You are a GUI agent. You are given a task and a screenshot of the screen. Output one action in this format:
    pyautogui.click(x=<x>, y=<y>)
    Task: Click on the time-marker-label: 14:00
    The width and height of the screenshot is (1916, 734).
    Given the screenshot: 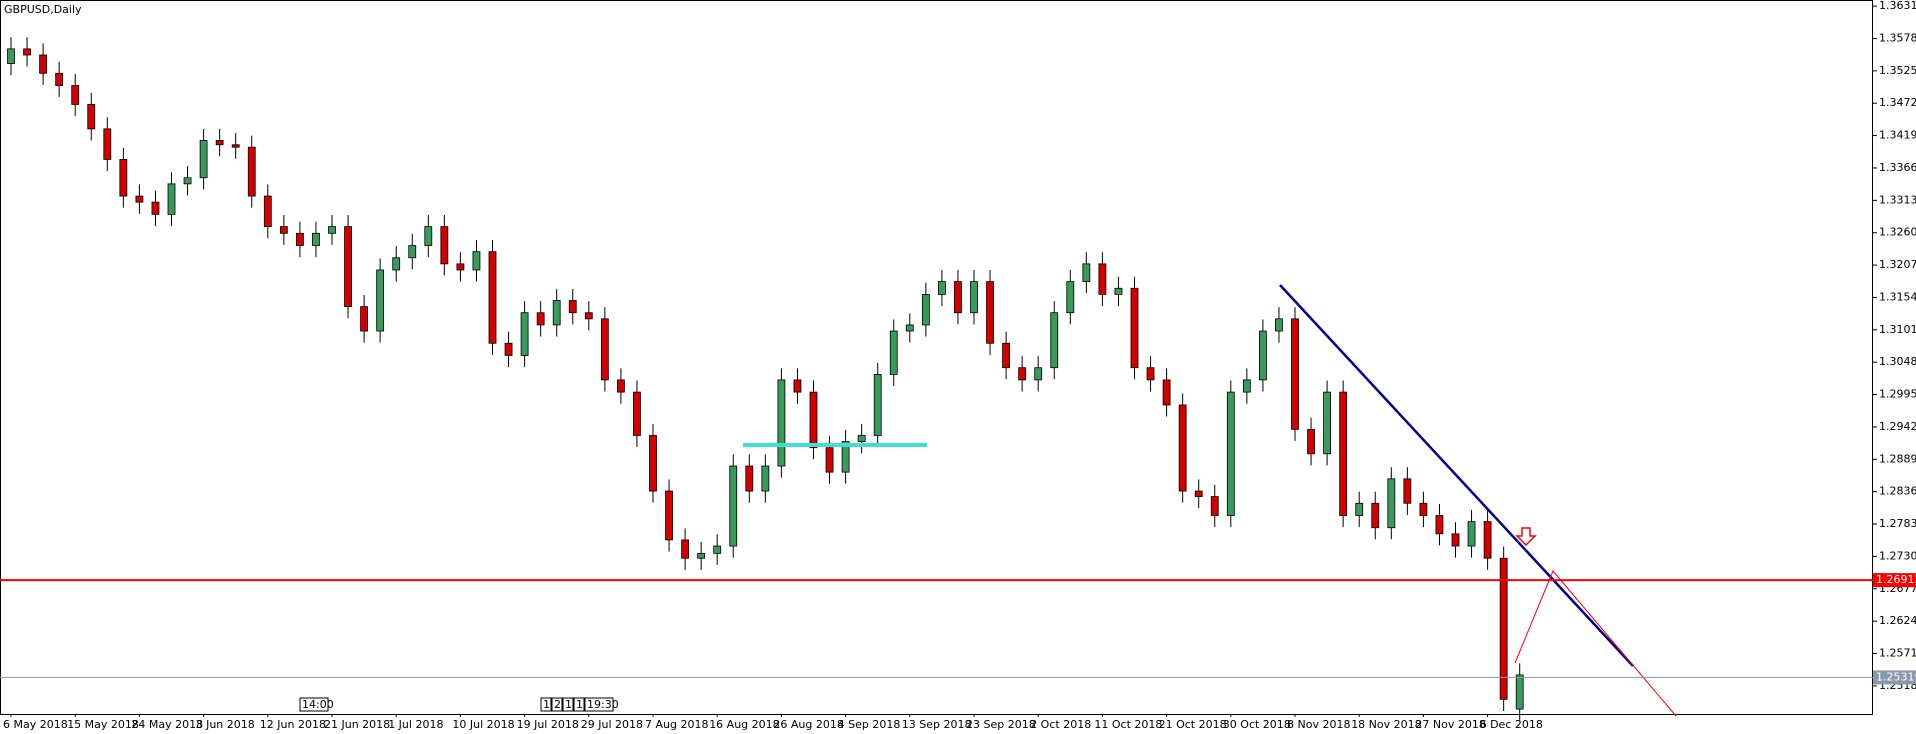 What is the action you would take?
    pyautogui.click(x=318, y=704)
    